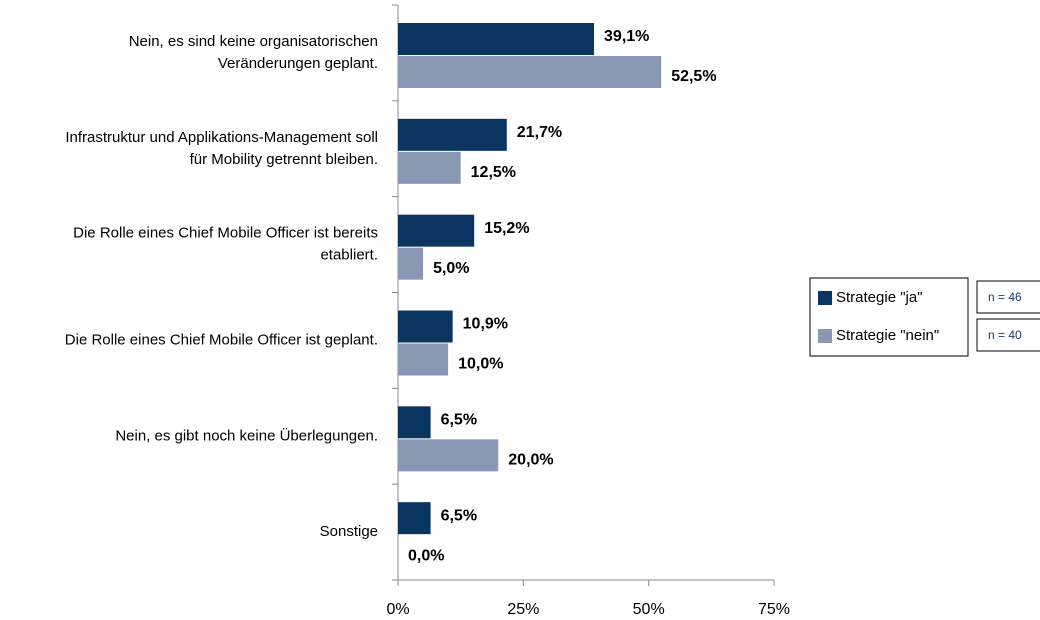 This screenshot has width=1040, height=620. What do you see at coordinates (506, 228) in the screenshot?
I see `value-label: 15,2%` at bounding box center [506, 228].